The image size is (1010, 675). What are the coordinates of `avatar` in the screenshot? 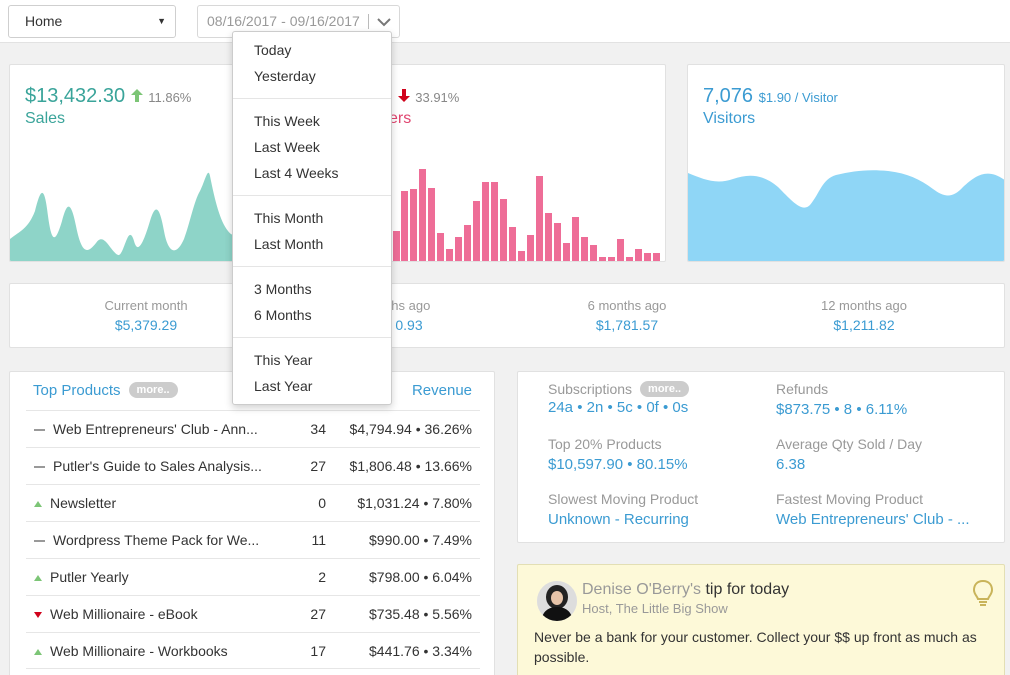 It's located at (557, 601).